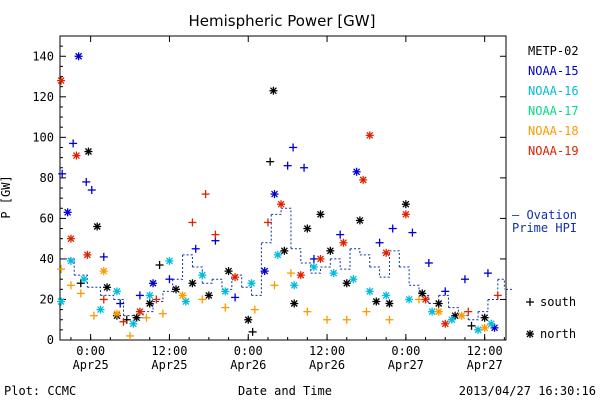  I want to click on chart-title: Hemispheric Power [GW], so click(282, 21).